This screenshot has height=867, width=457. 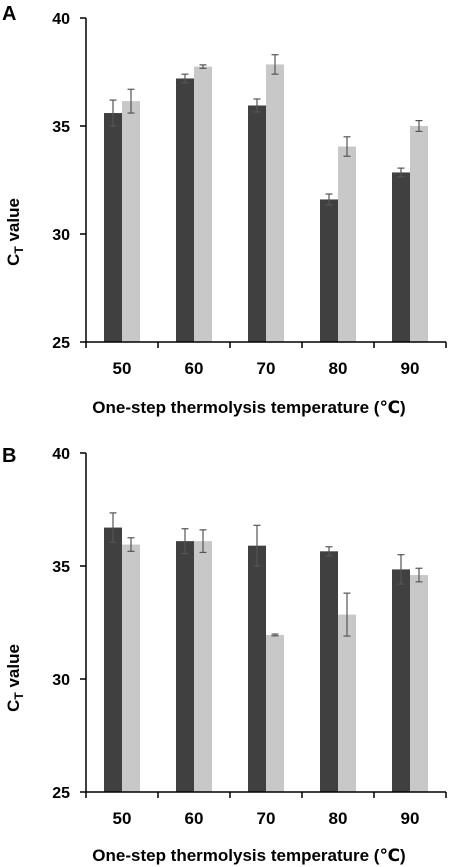 What do you see at coordinates (248, 855) in the screenshot?
I see `x-axis-title-b: One-step thermolysis temperature (℃)` at bounding box center [248, 855].